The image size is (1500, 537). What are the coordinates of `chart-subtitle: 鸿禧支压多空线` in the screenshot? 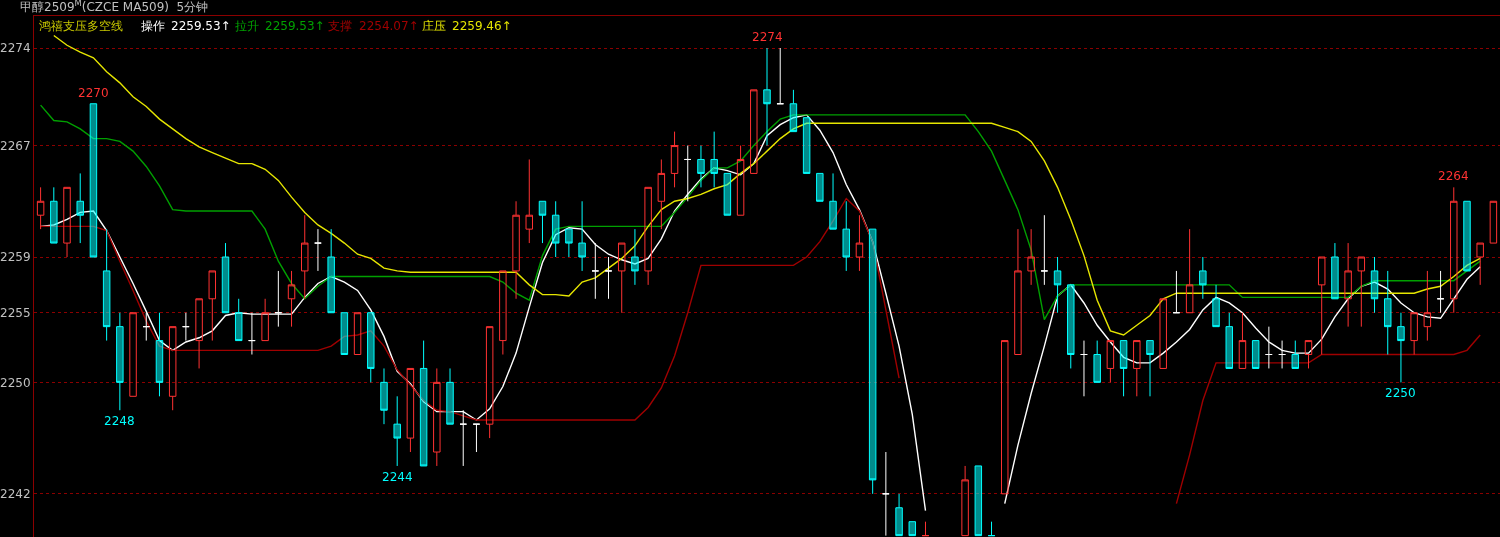 It's located at (81, 26).